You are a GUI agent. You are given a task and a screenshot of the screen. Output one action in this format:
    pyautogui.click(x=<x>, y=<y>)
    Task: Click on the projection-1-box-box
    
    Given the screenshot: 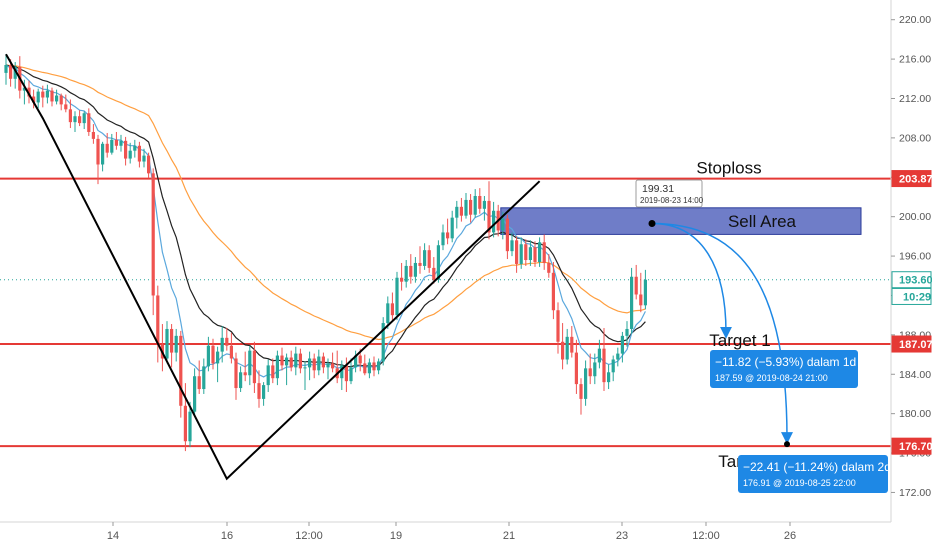 What is the action you would take?
    pyautogui.click(x=784, y=369)
    